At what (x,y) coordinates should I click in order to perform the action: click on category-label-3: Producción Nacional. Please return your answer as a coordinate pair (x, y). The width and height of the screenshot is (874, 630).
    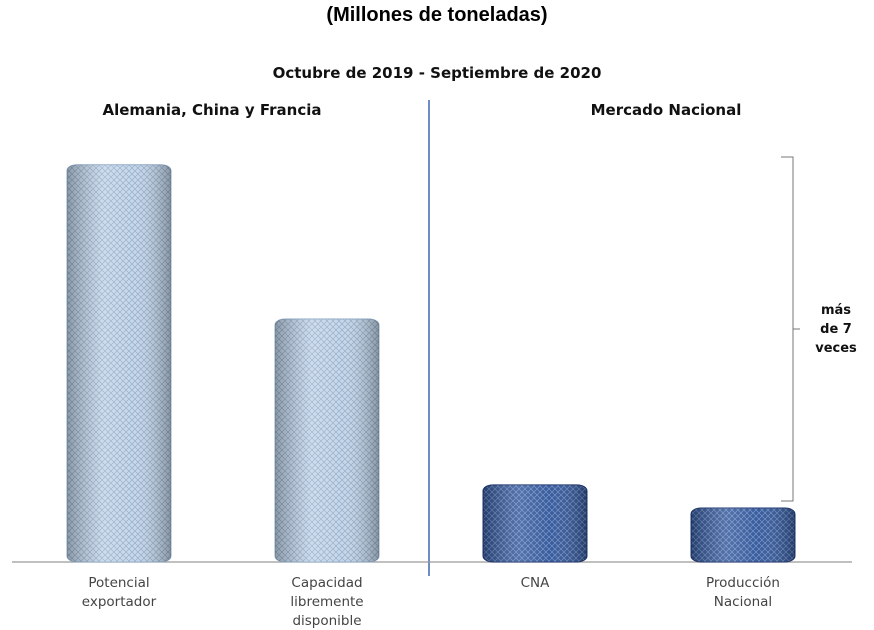
    Looking at the image, I should click on (743, 592).